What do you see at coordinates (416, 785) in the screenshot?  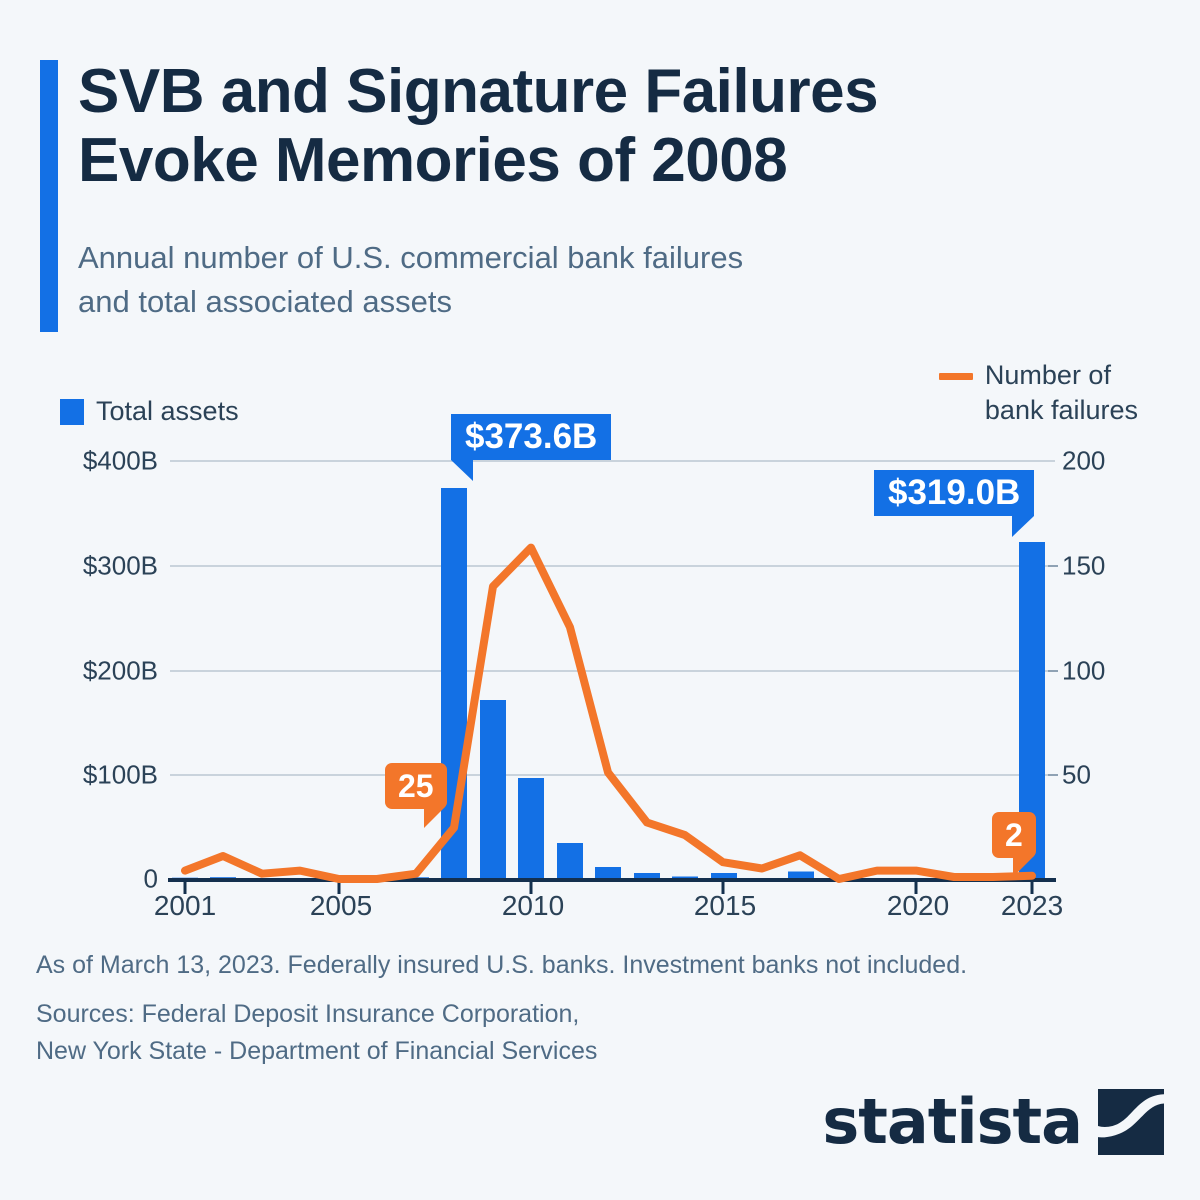 I see `callout-failures-2008-label: 25` at bounding box center [416, 785].